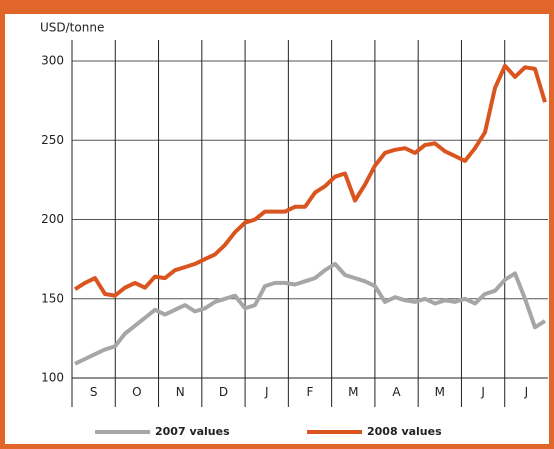 The height and width of the screenshot is (449, 554). I want to click on y-tick-label: 200, so click(52, 219).